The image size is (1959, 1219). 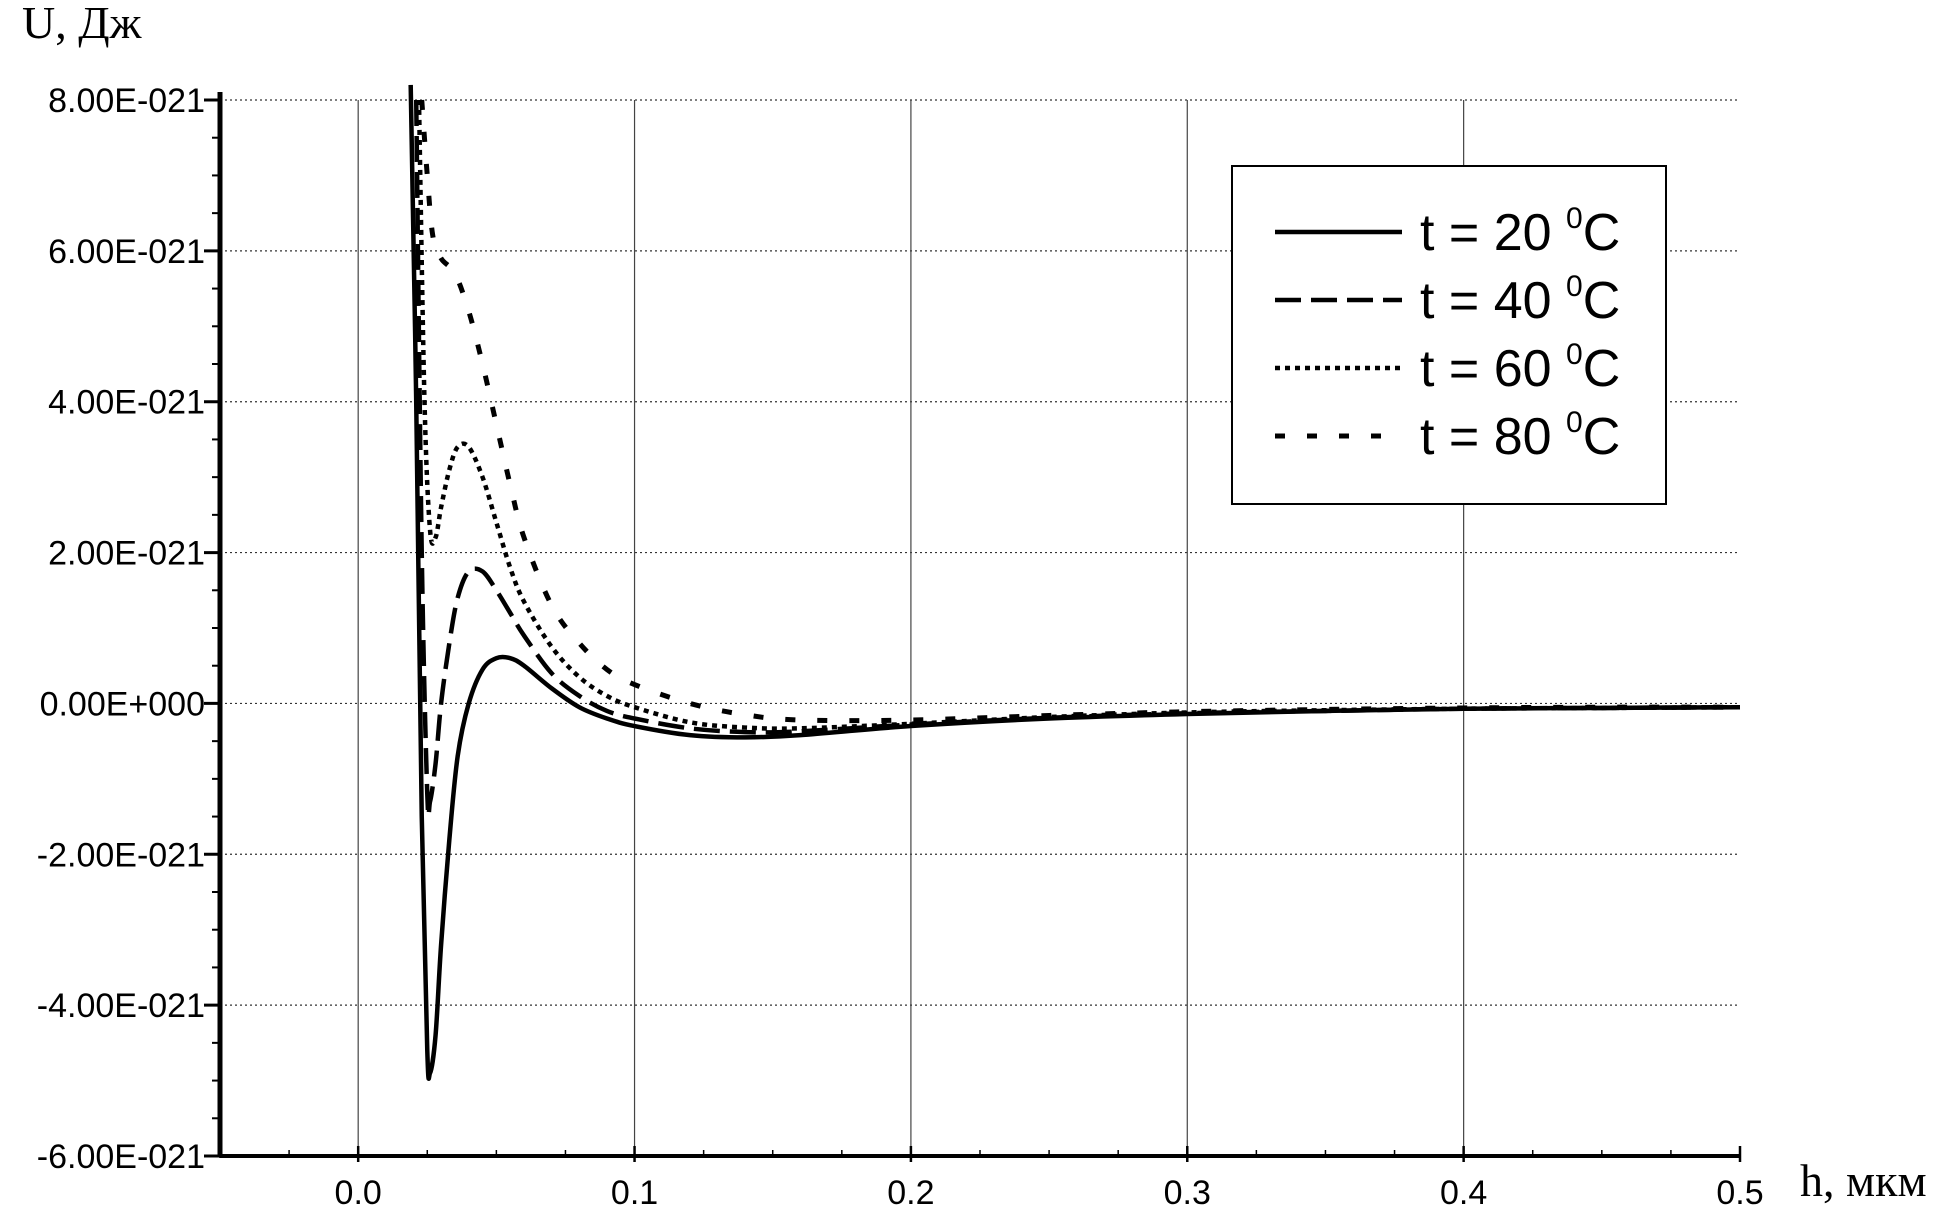 I want to click on y-tick-label: 6.00E-021, so click(x=126, y=252).